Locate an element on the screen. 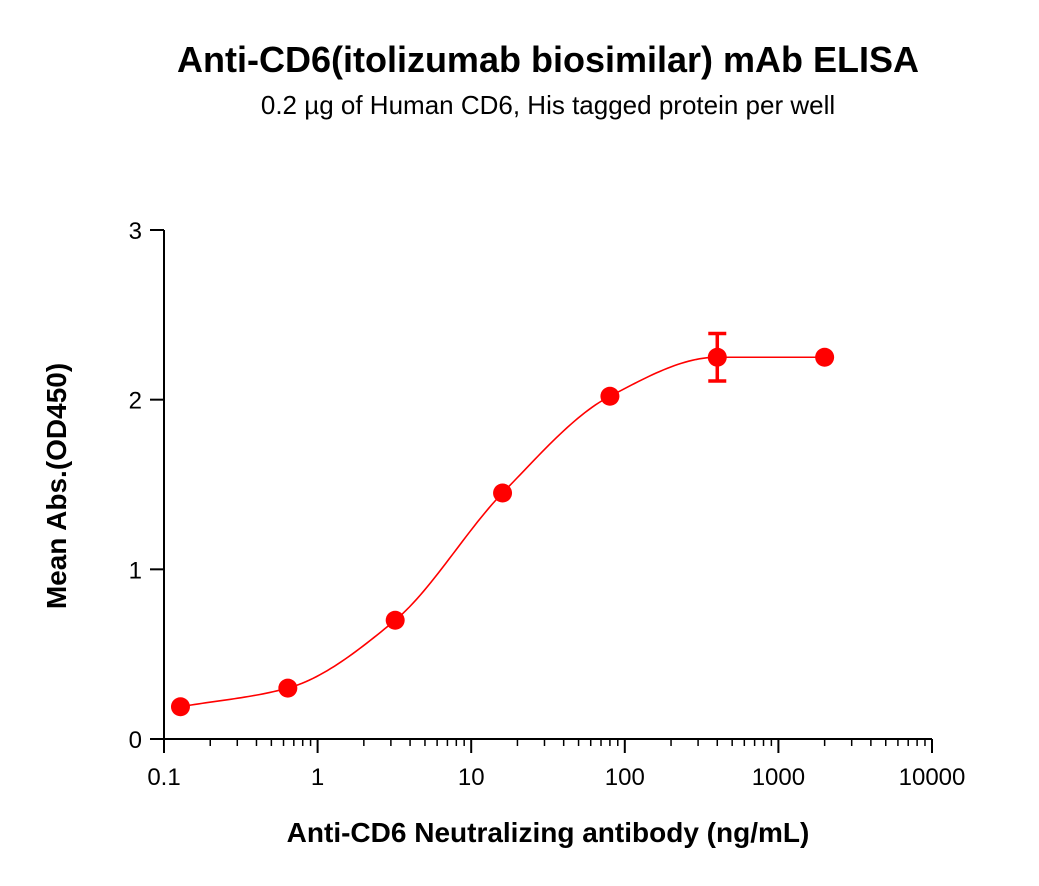 The width and height of the screenshot is (1039, 886). x-tick-label: 0.1 is located at coordinates (163, 777).